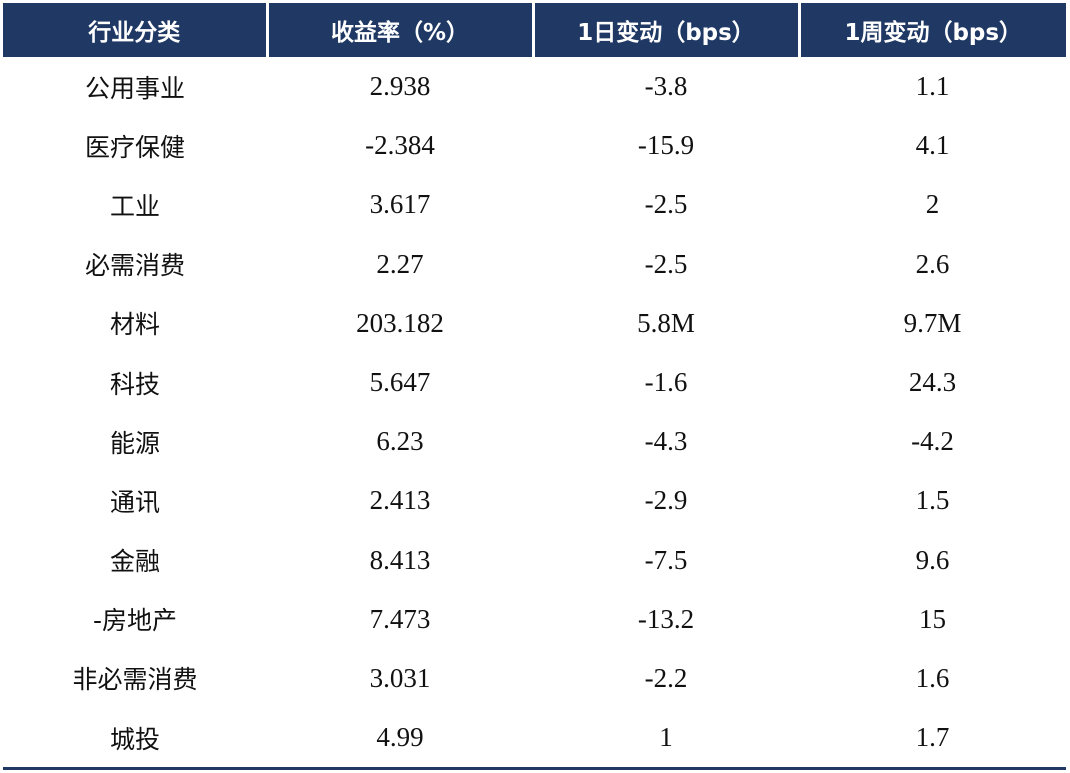 This screenshot has width=1070, height=773. I want to click on change-1w-cell: 2, so click(932, 204).